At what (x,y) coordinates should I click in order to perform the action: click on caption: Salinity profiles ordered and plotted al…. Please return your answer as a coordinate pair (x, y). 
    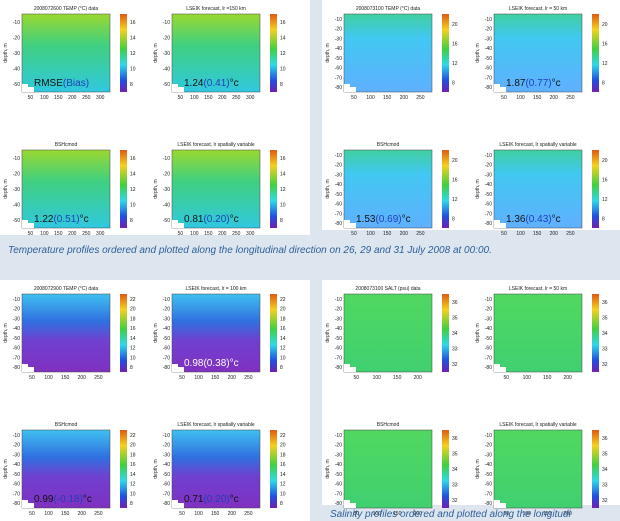
    Looking at the image, I should click on (450, 514).